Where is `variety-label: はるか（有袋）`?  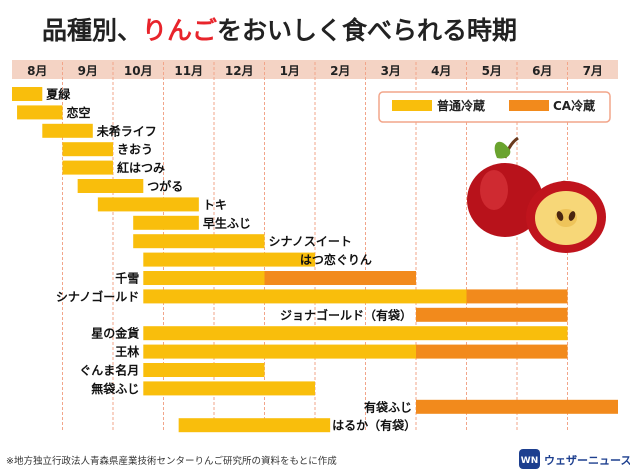 variety-label: はるか（有袋） is located at coordinates (374, 425).